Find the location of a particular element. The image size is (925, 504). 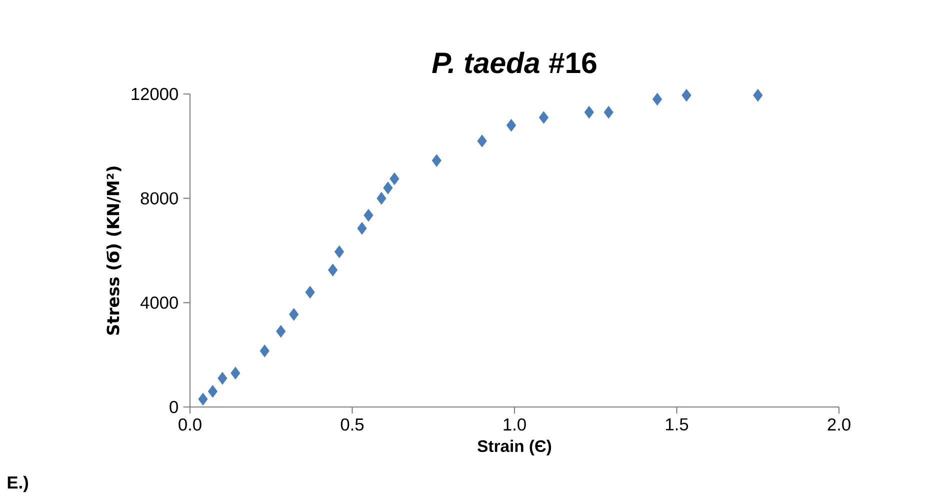

x-tick-label: 0.5 is located at coordinates (352, 424).